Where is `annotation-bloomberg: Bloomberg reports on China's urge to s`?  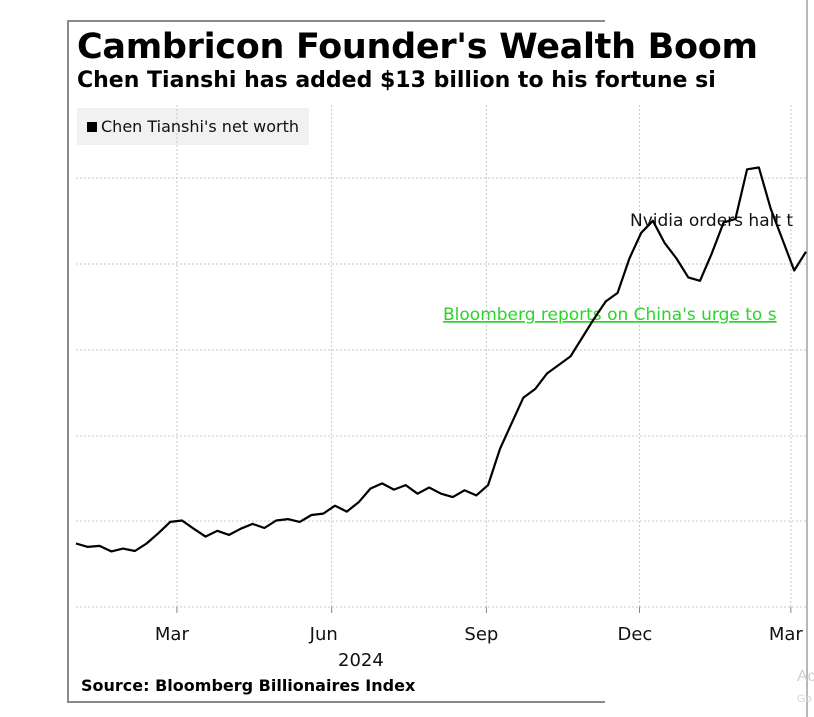 annotation-bloomberg: Bloomberg reports on China's urge to s is located at coordinates (610, 315).